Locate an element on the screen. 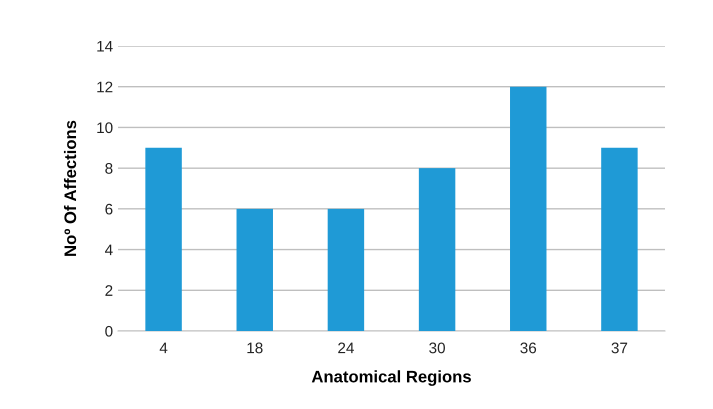  y-tick-label: 8 is located at coordinates (108, 168).